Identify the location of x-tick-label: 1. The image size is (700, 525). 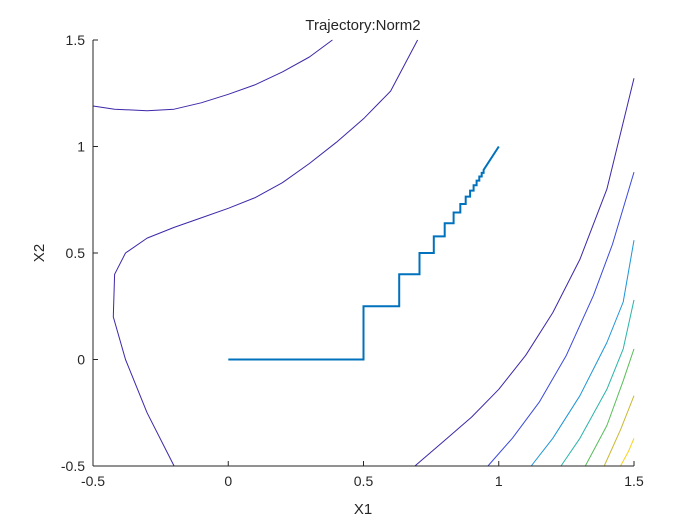
(499, 481).